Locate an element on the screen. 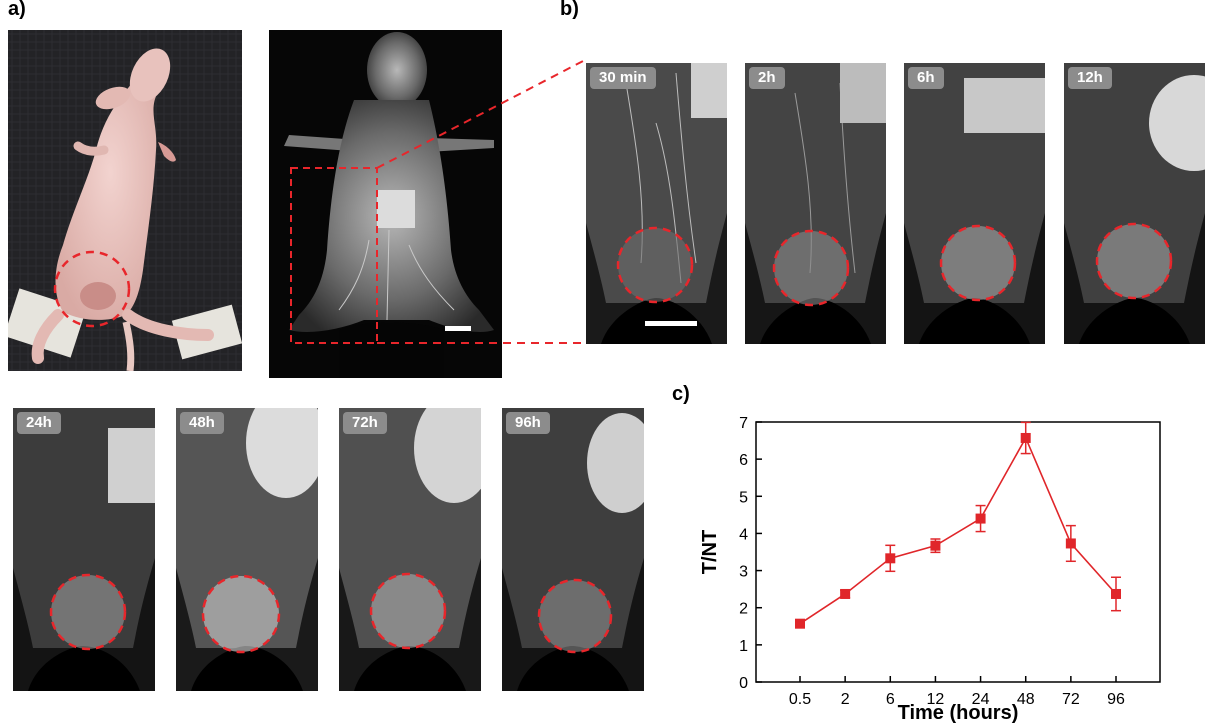 The height and width of the screenshot is (727, 1230). timepoint-tag: 48h is located at coordinates (202, 423).